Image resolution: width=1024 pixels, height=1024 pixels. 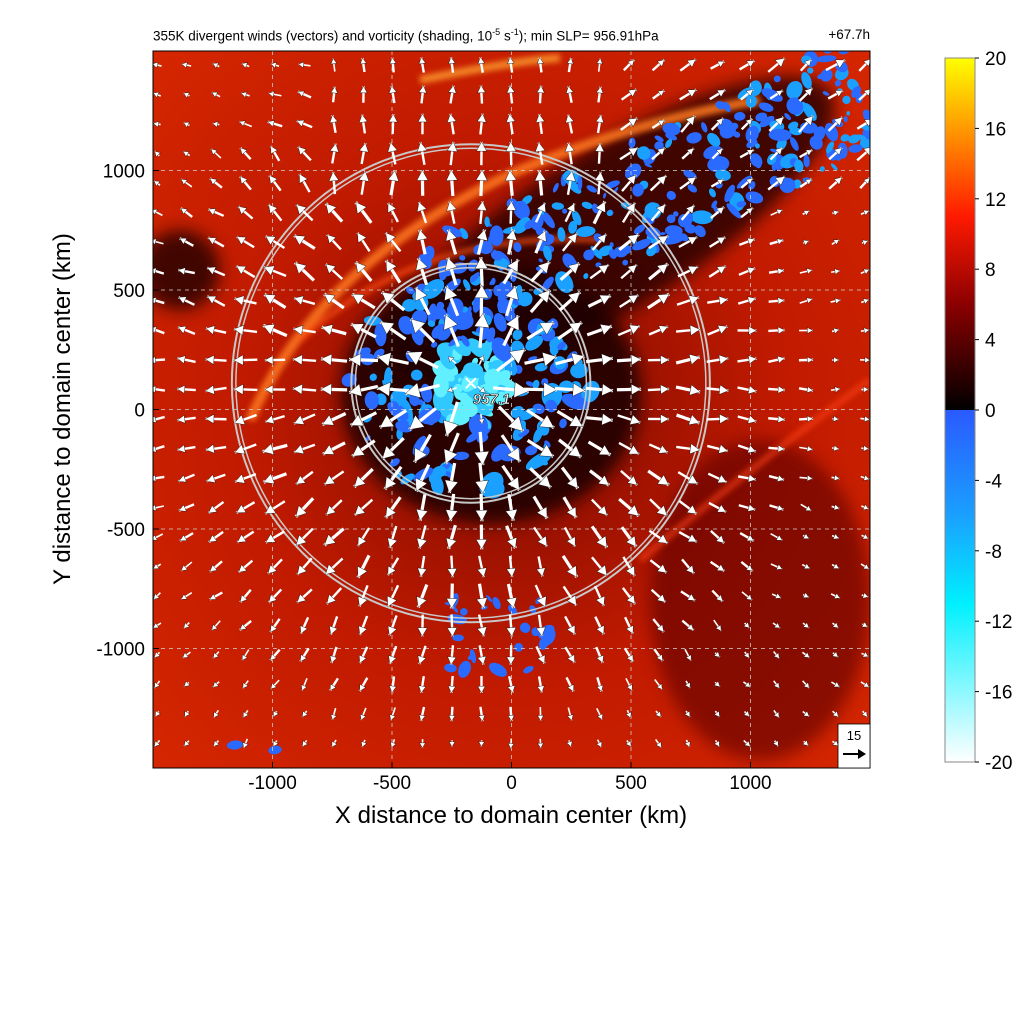 I want to click on reference-arrowhead-icon, so click(x=862, y=754).